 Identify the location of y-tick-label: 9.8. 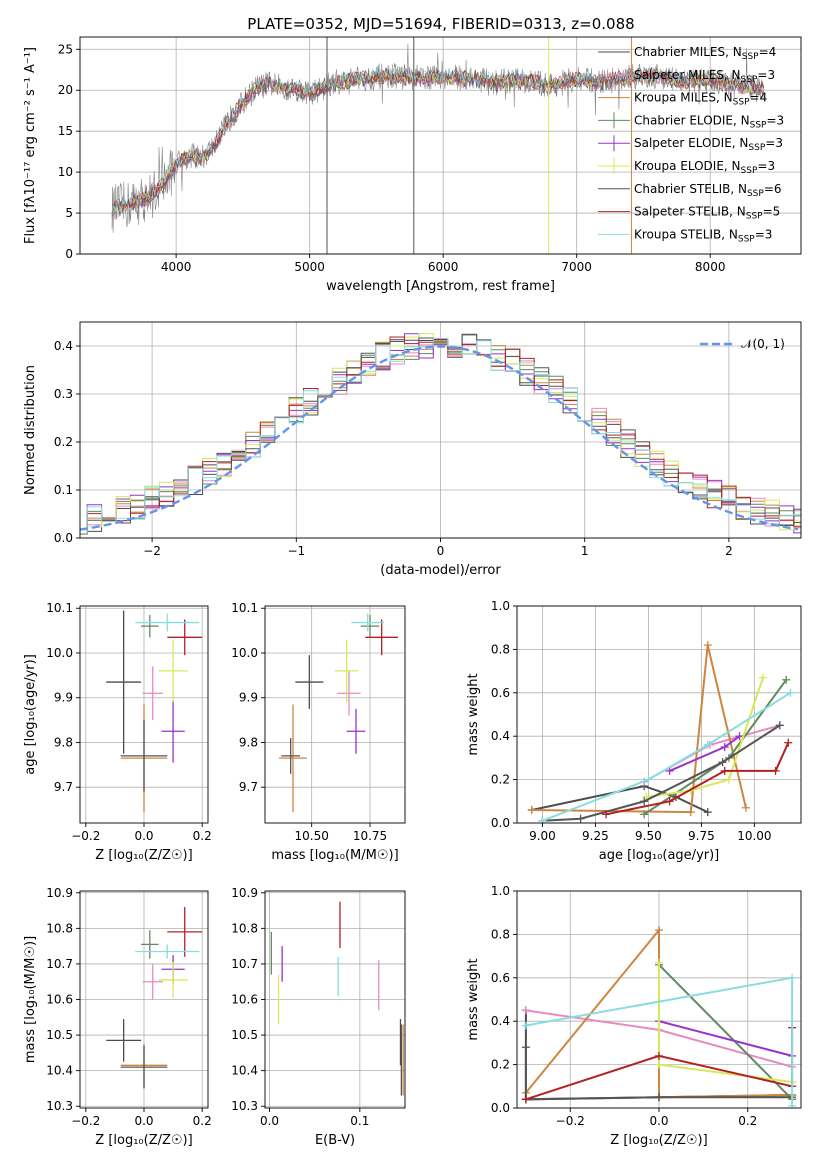
(248, 742).